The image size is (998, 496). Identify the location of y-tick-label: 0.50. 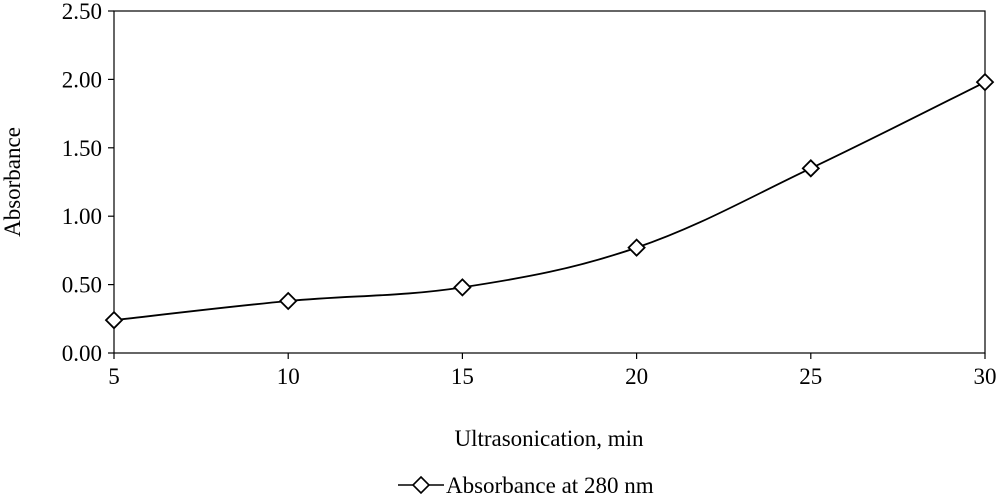
(82, 285).